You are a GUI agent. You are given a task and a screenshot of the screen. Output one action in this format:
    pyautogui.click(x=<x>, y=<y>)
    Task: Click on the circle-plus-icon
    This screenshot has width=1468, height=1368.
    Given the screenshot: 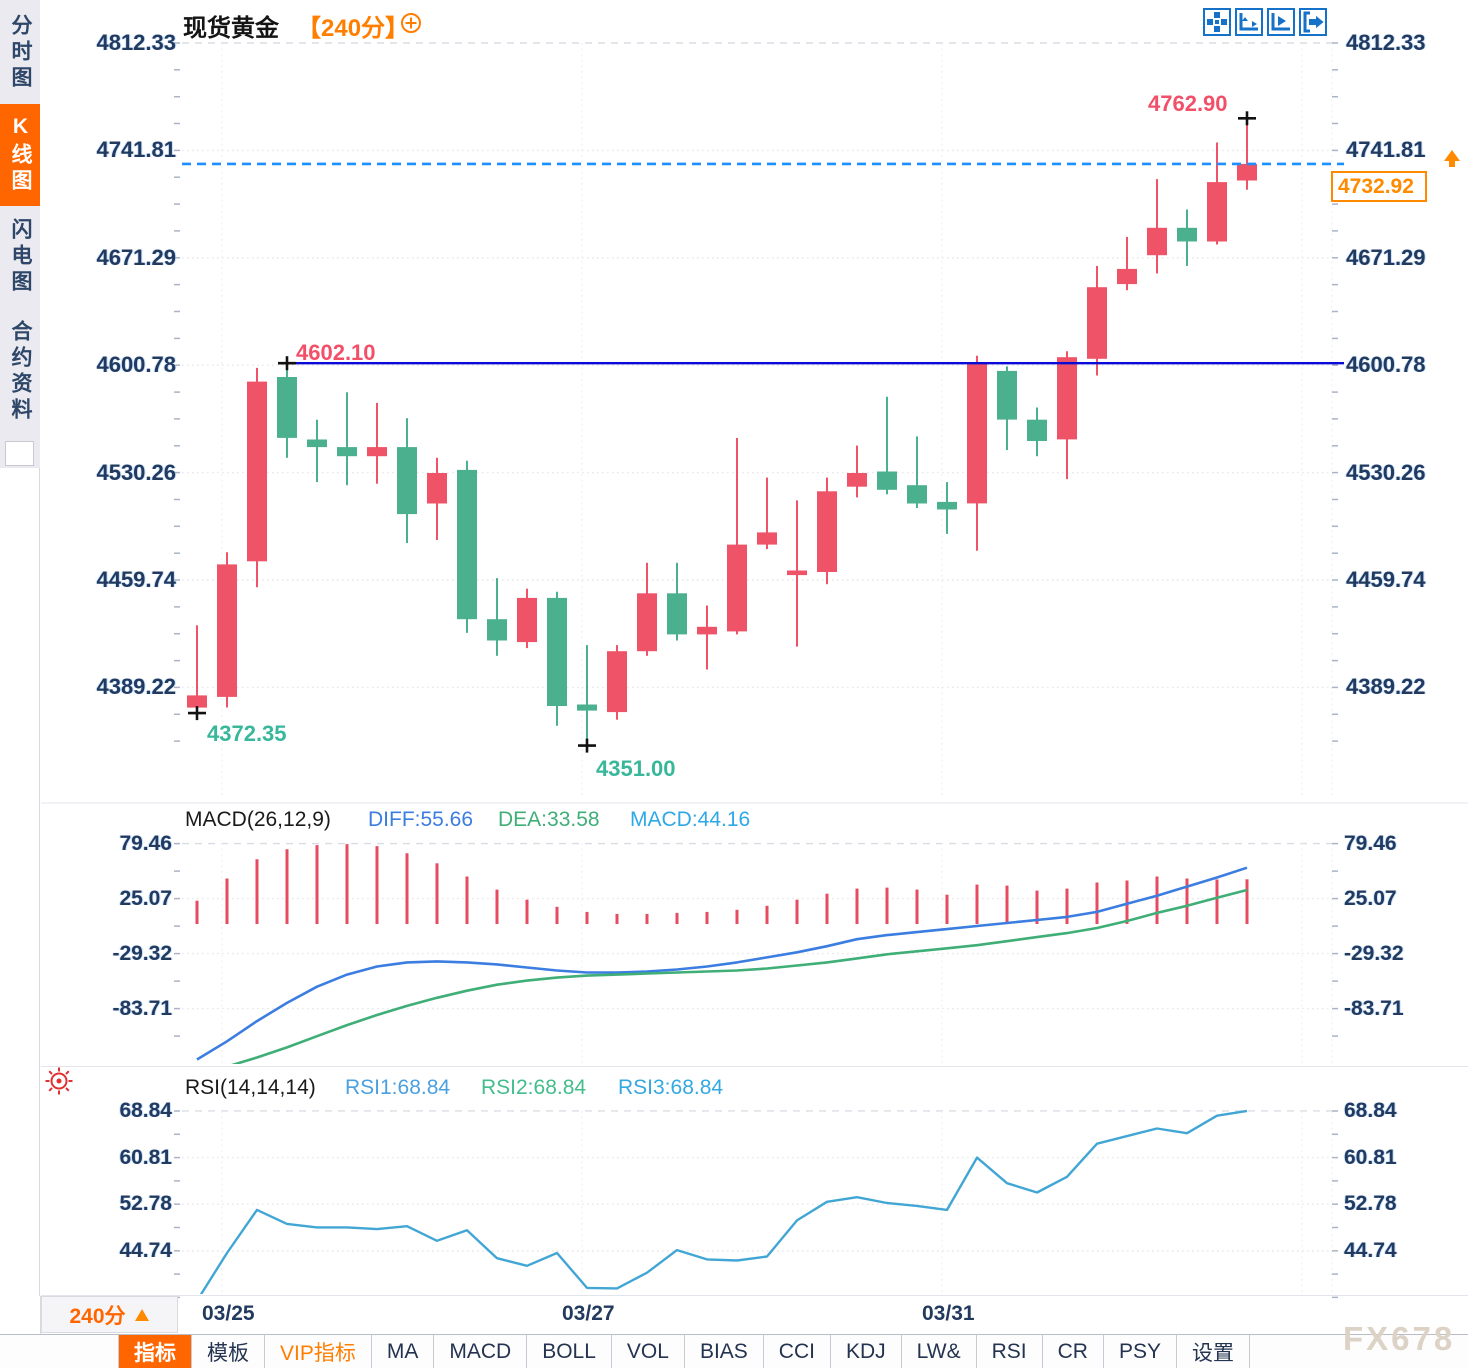 What is the action you would take?
    pyautogui.click(x=411, y=25)
    